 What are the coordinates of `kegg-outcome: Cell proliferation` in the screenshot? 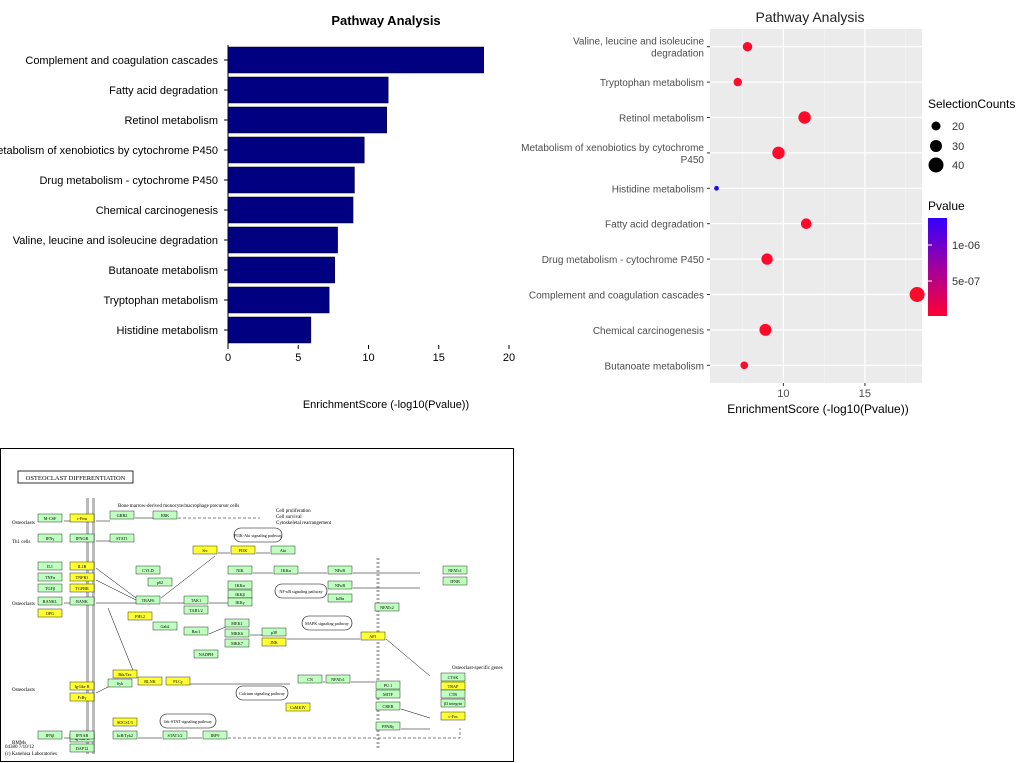 It's located at (293, 511).